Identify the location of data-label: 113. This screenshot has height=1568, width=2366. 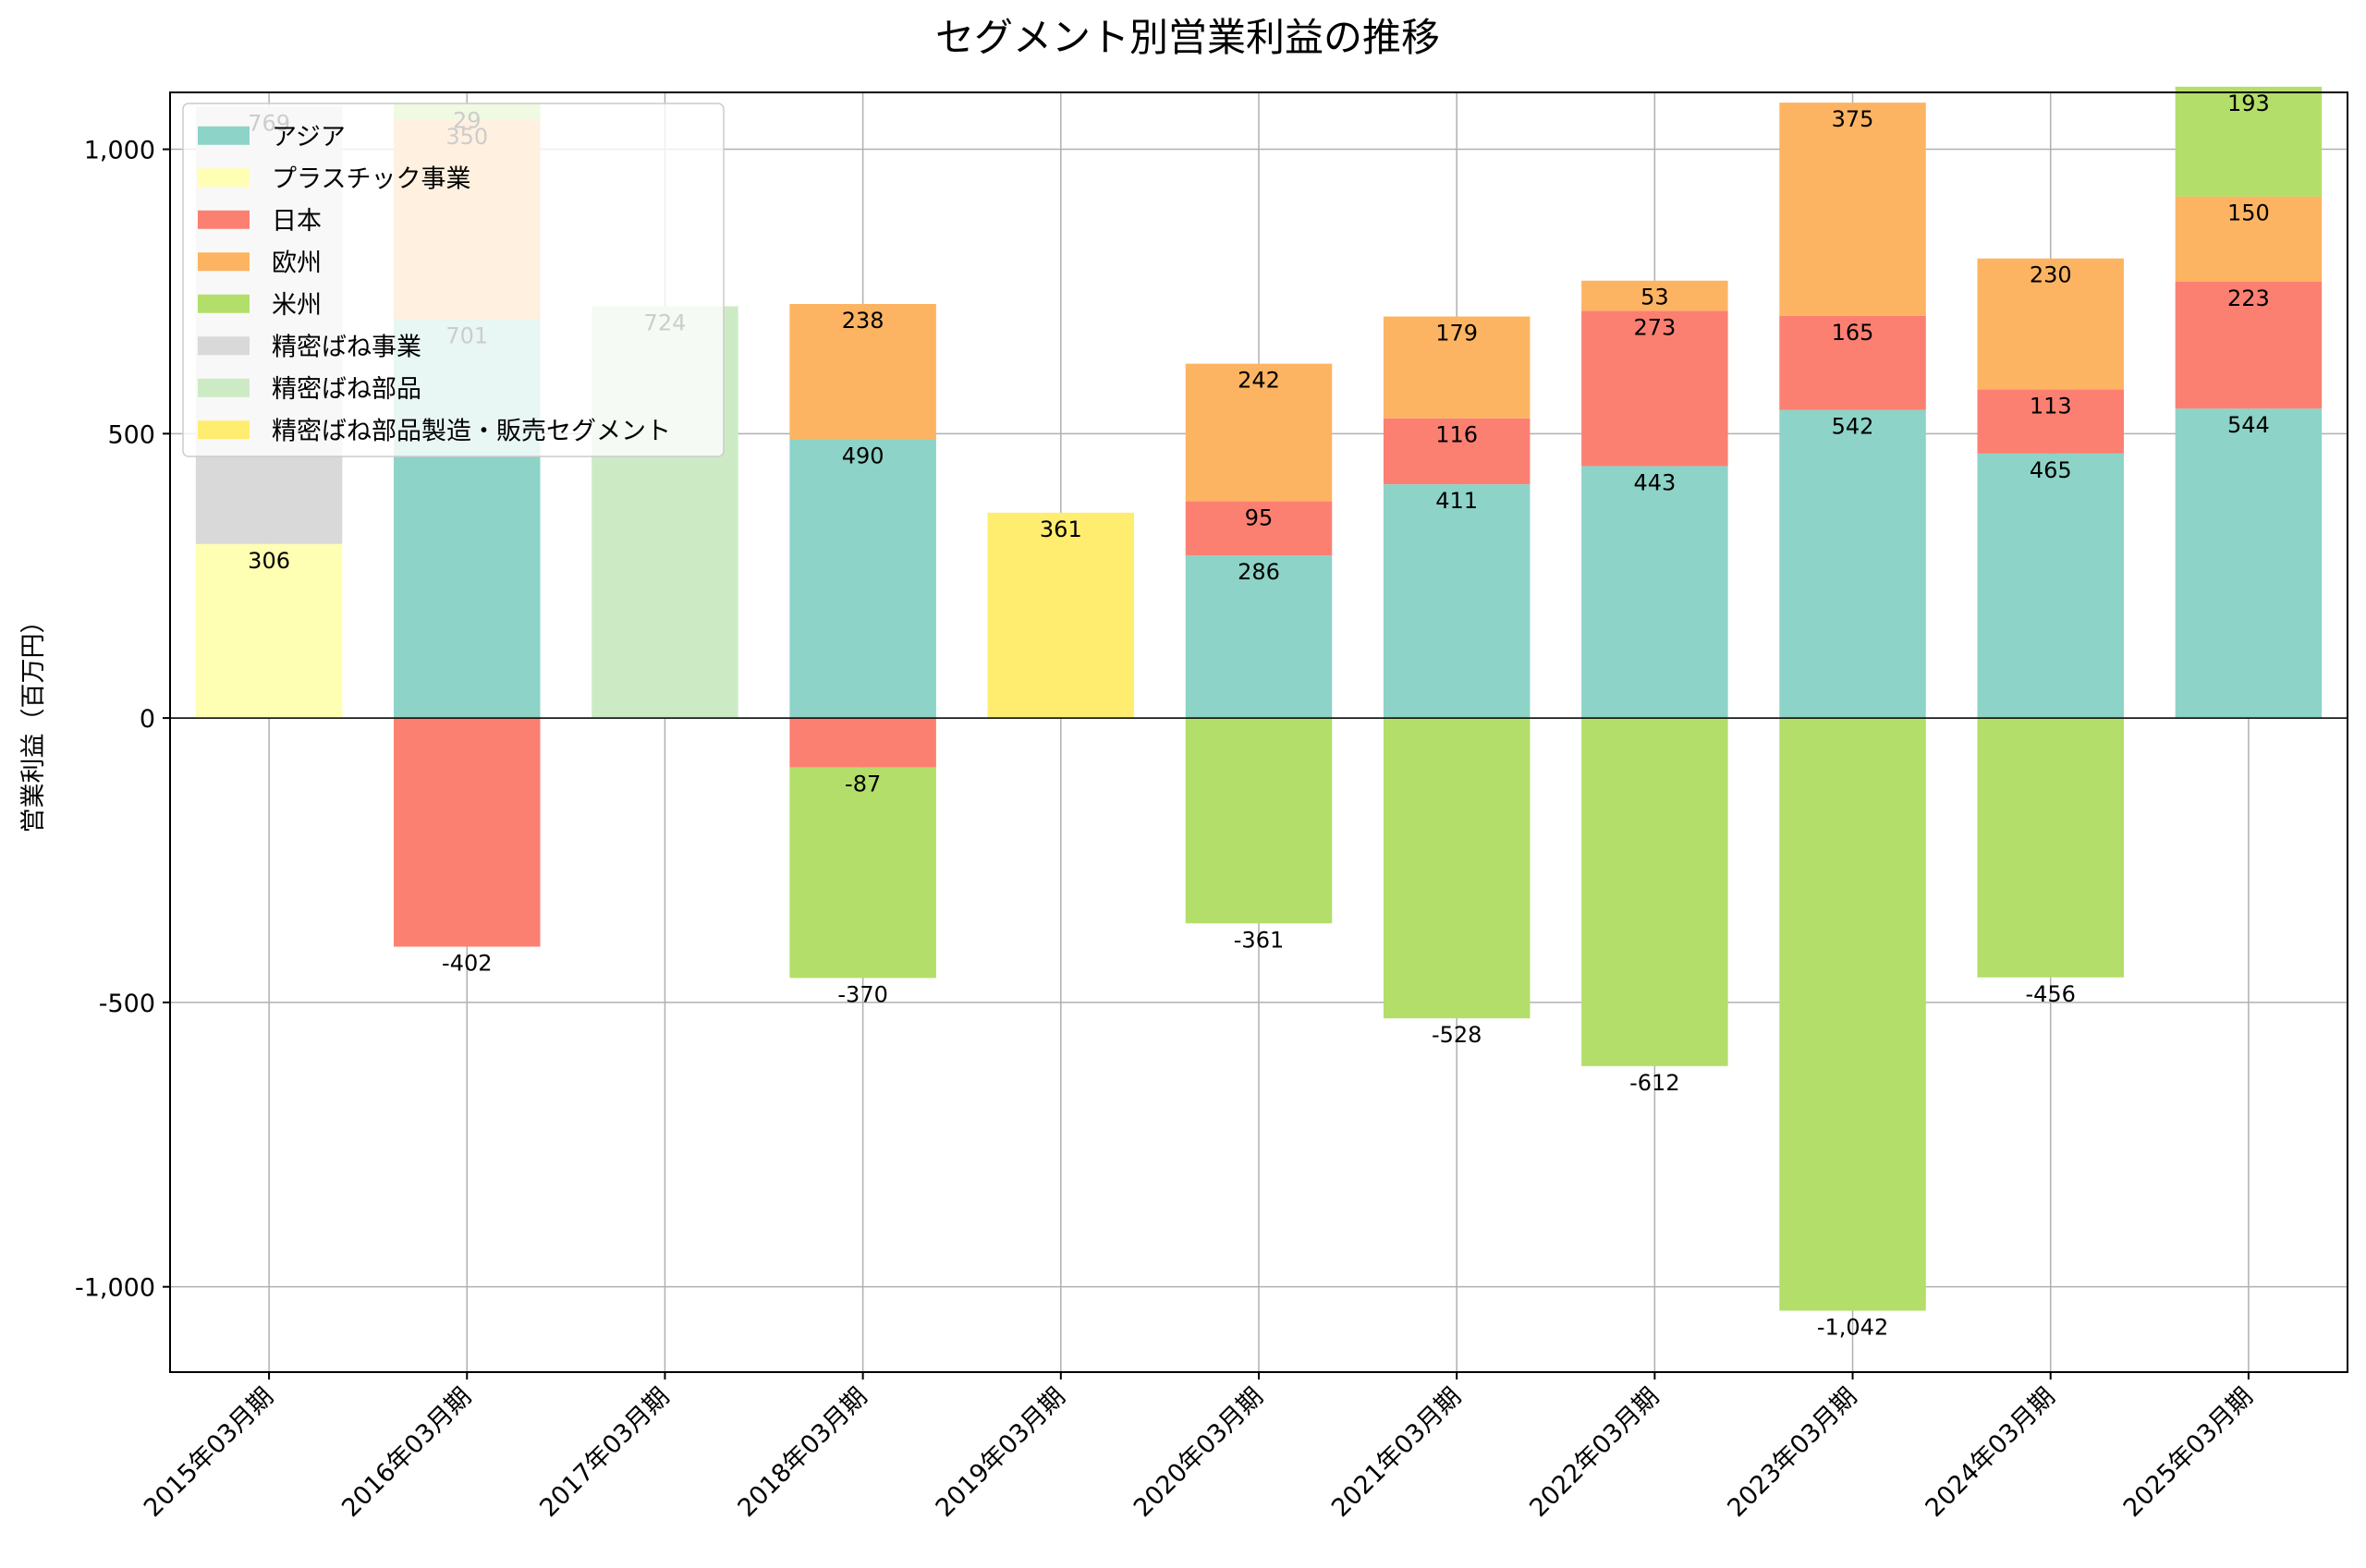
(2051, 406).